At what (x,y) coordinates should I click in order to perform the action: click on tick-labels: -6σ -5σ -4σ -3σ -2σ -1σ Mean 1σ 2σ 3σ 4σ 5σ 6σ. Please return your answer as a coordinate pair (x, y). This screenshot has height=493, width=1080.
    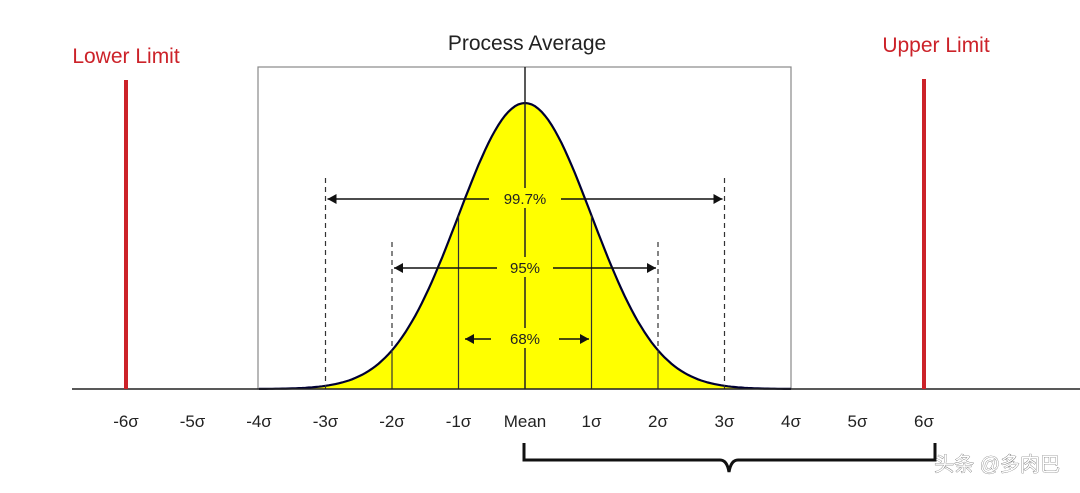
    Looking at the image, I should click on (523, 421).